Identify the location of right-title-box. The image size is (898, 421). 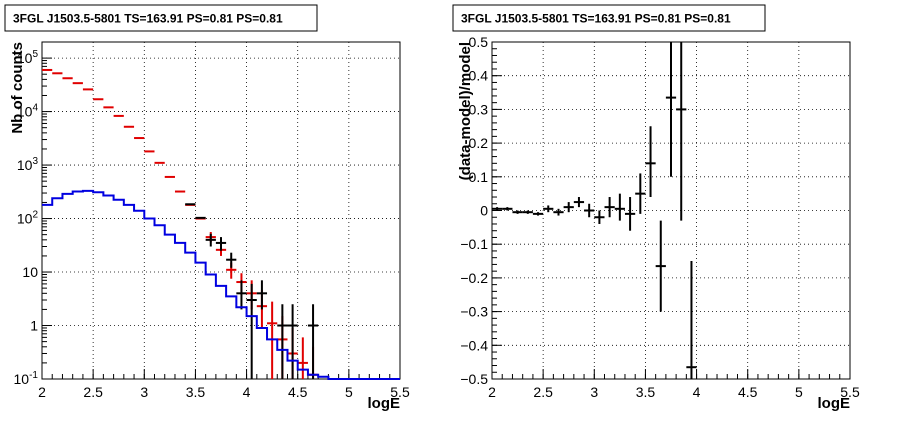
(609, 18).